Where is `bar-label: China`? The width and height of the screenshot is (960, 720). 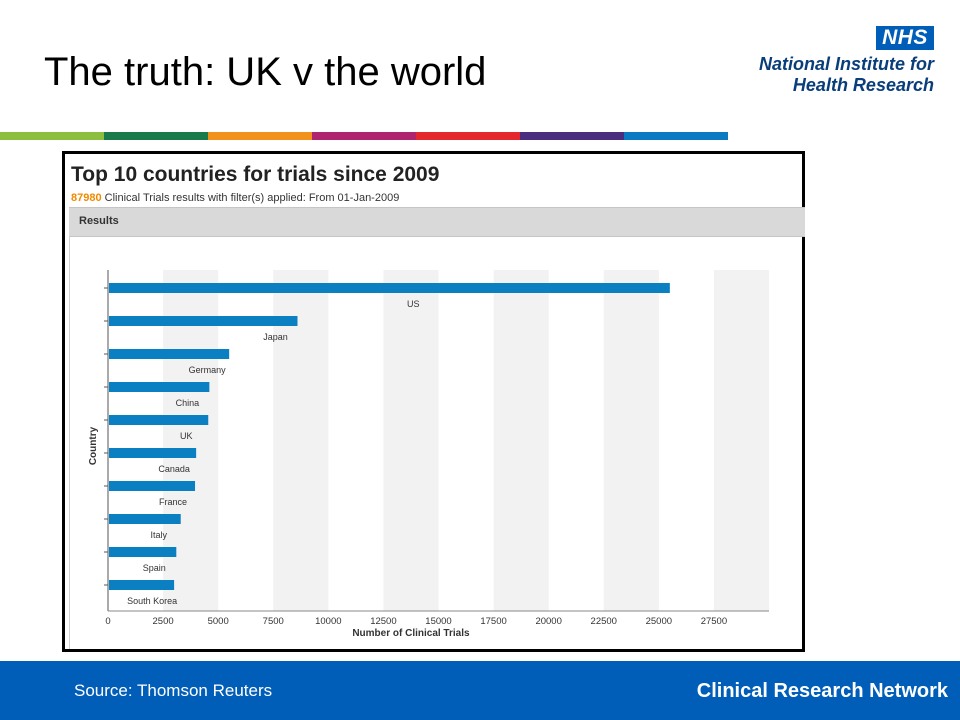 bar-label: China is located at coordinates (188, 403).